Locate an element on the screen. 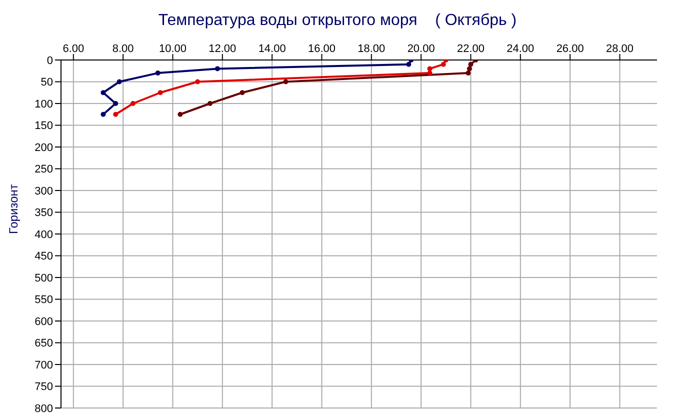  x-tick-label: 20.00 is located at coordinates (421, 49).